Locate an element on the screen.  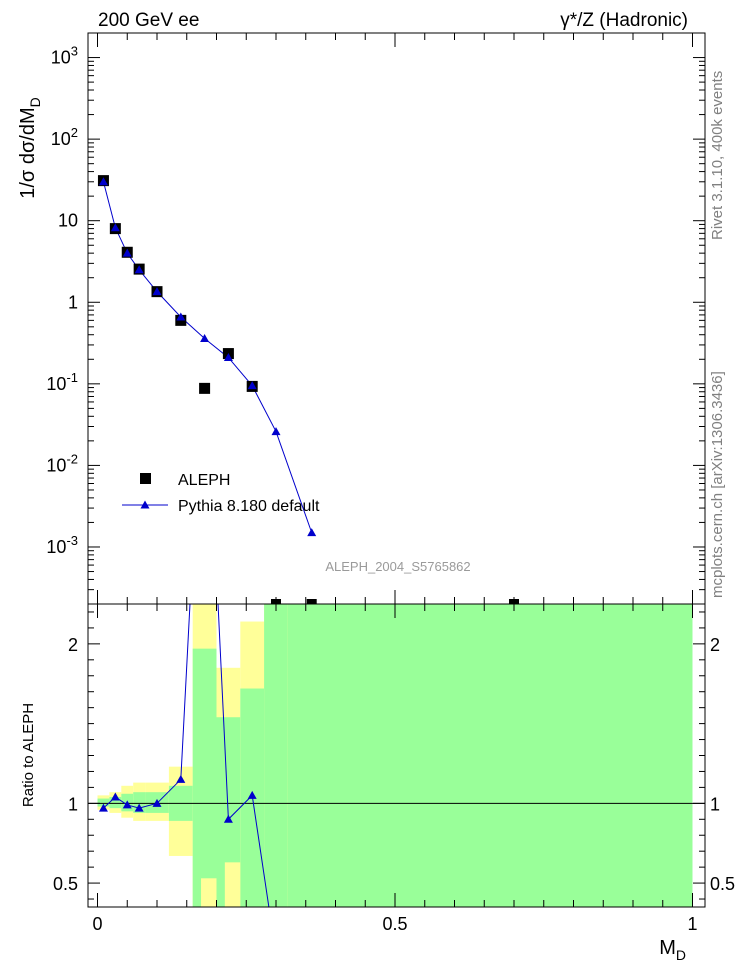
main-ylabel: 1/σ dσ/dMD is located at coordinates (30, 148).